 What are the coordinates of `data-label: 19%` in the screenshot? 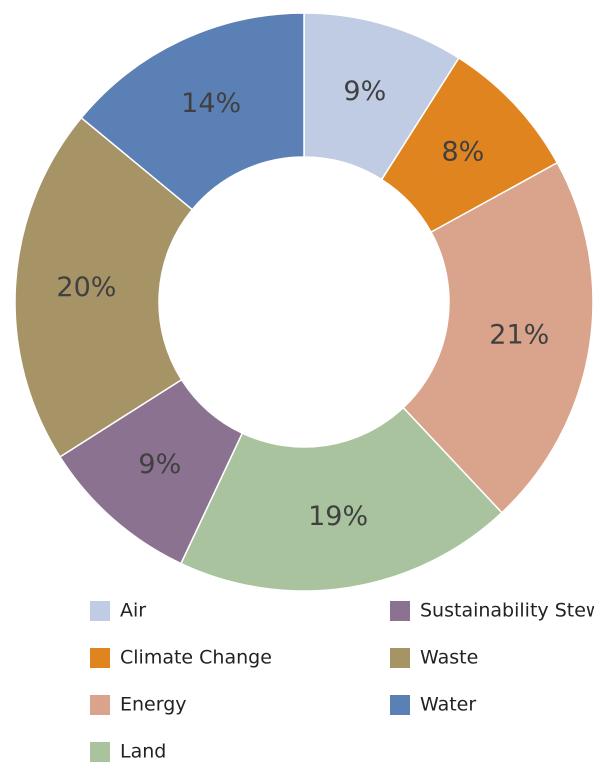 It's located at (338, 516).